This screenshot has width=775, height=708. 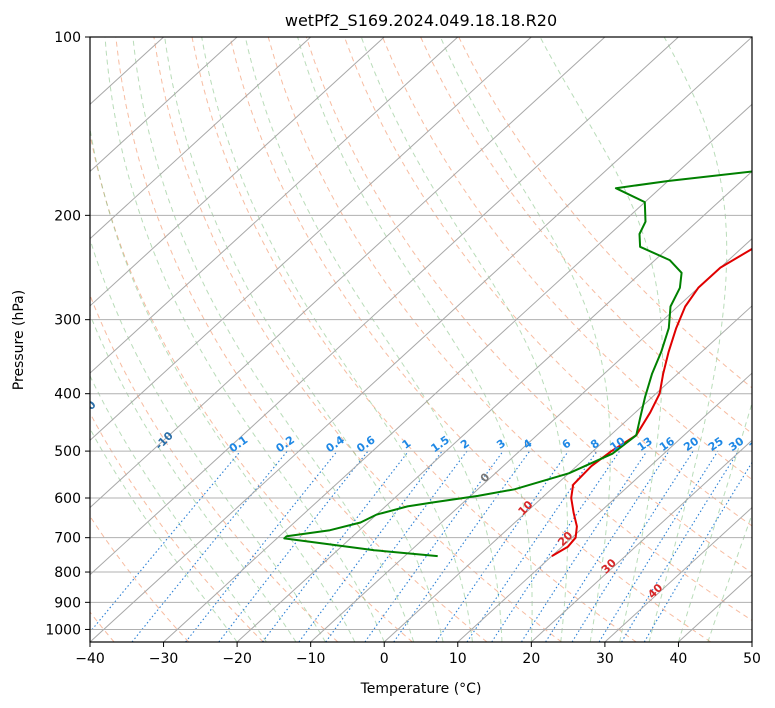 I want to click on x-tick-label: −30, so click(x=164, y=659).